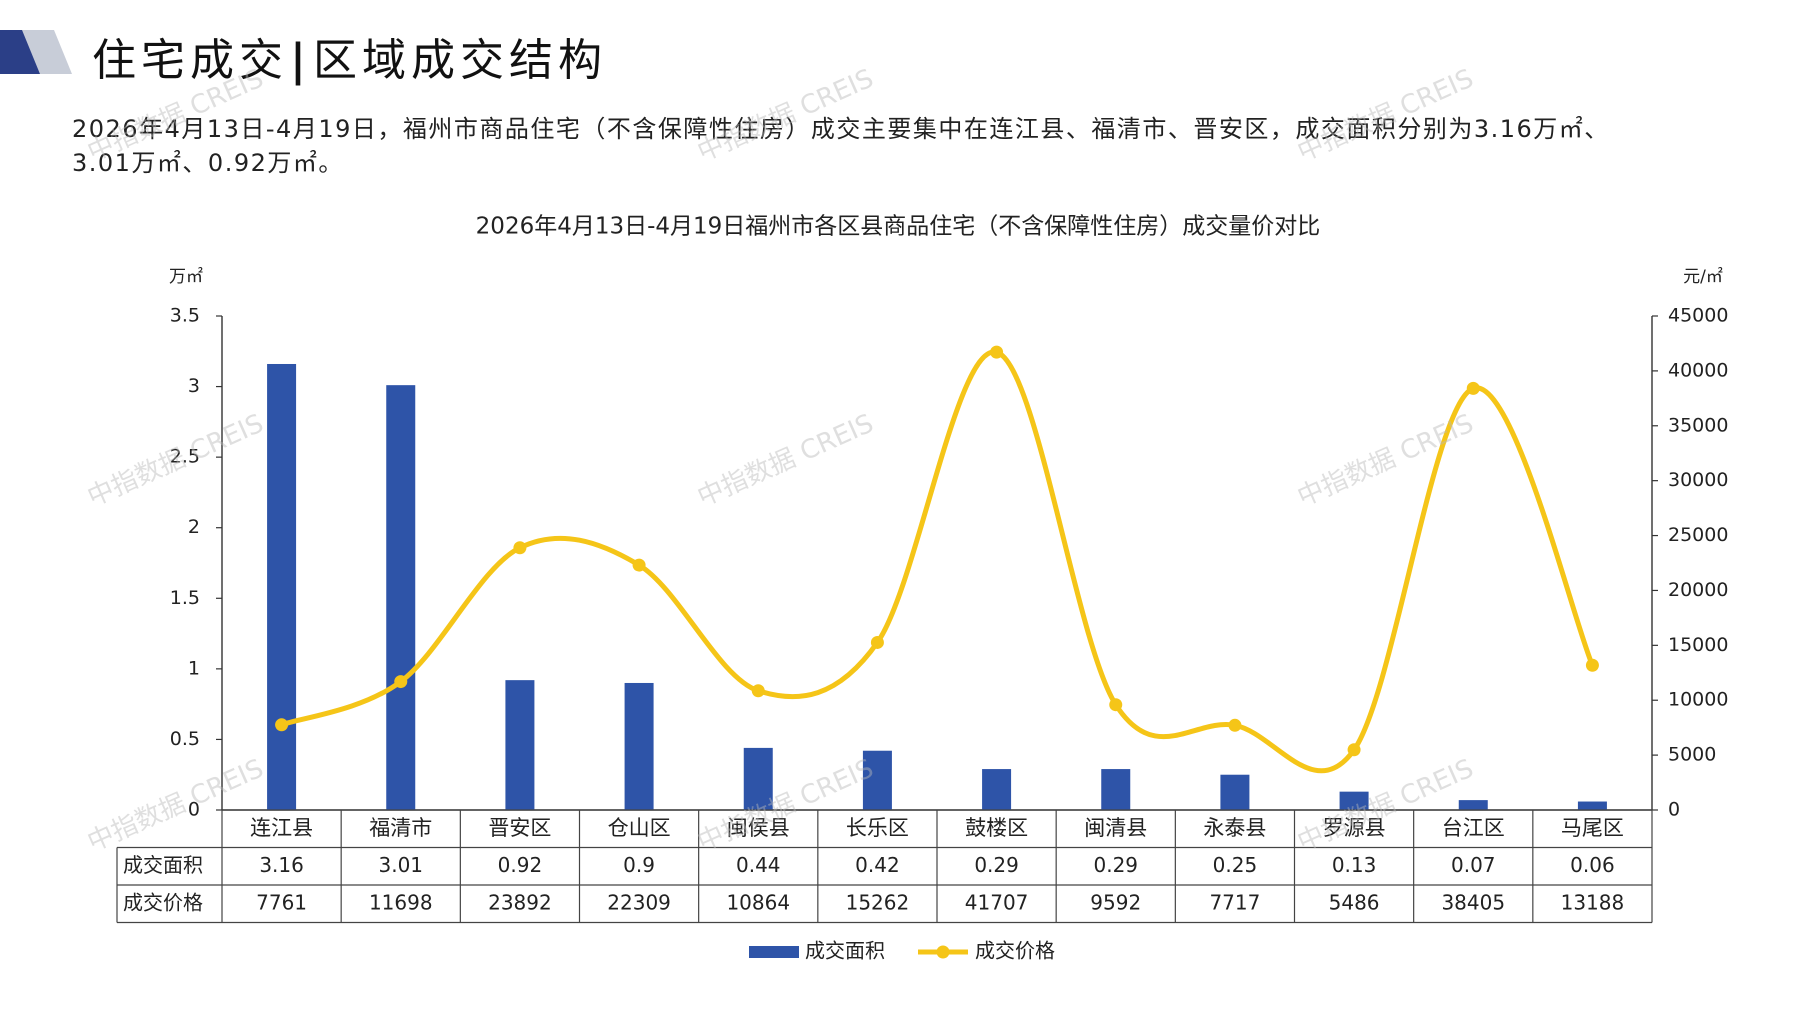 The width and height of the screenshot is (1797, 1010). What do you see at coordinates (194, 810) in the screenshot?
I see `y-left-tick-label: 0` at bounding box center [194, 810].